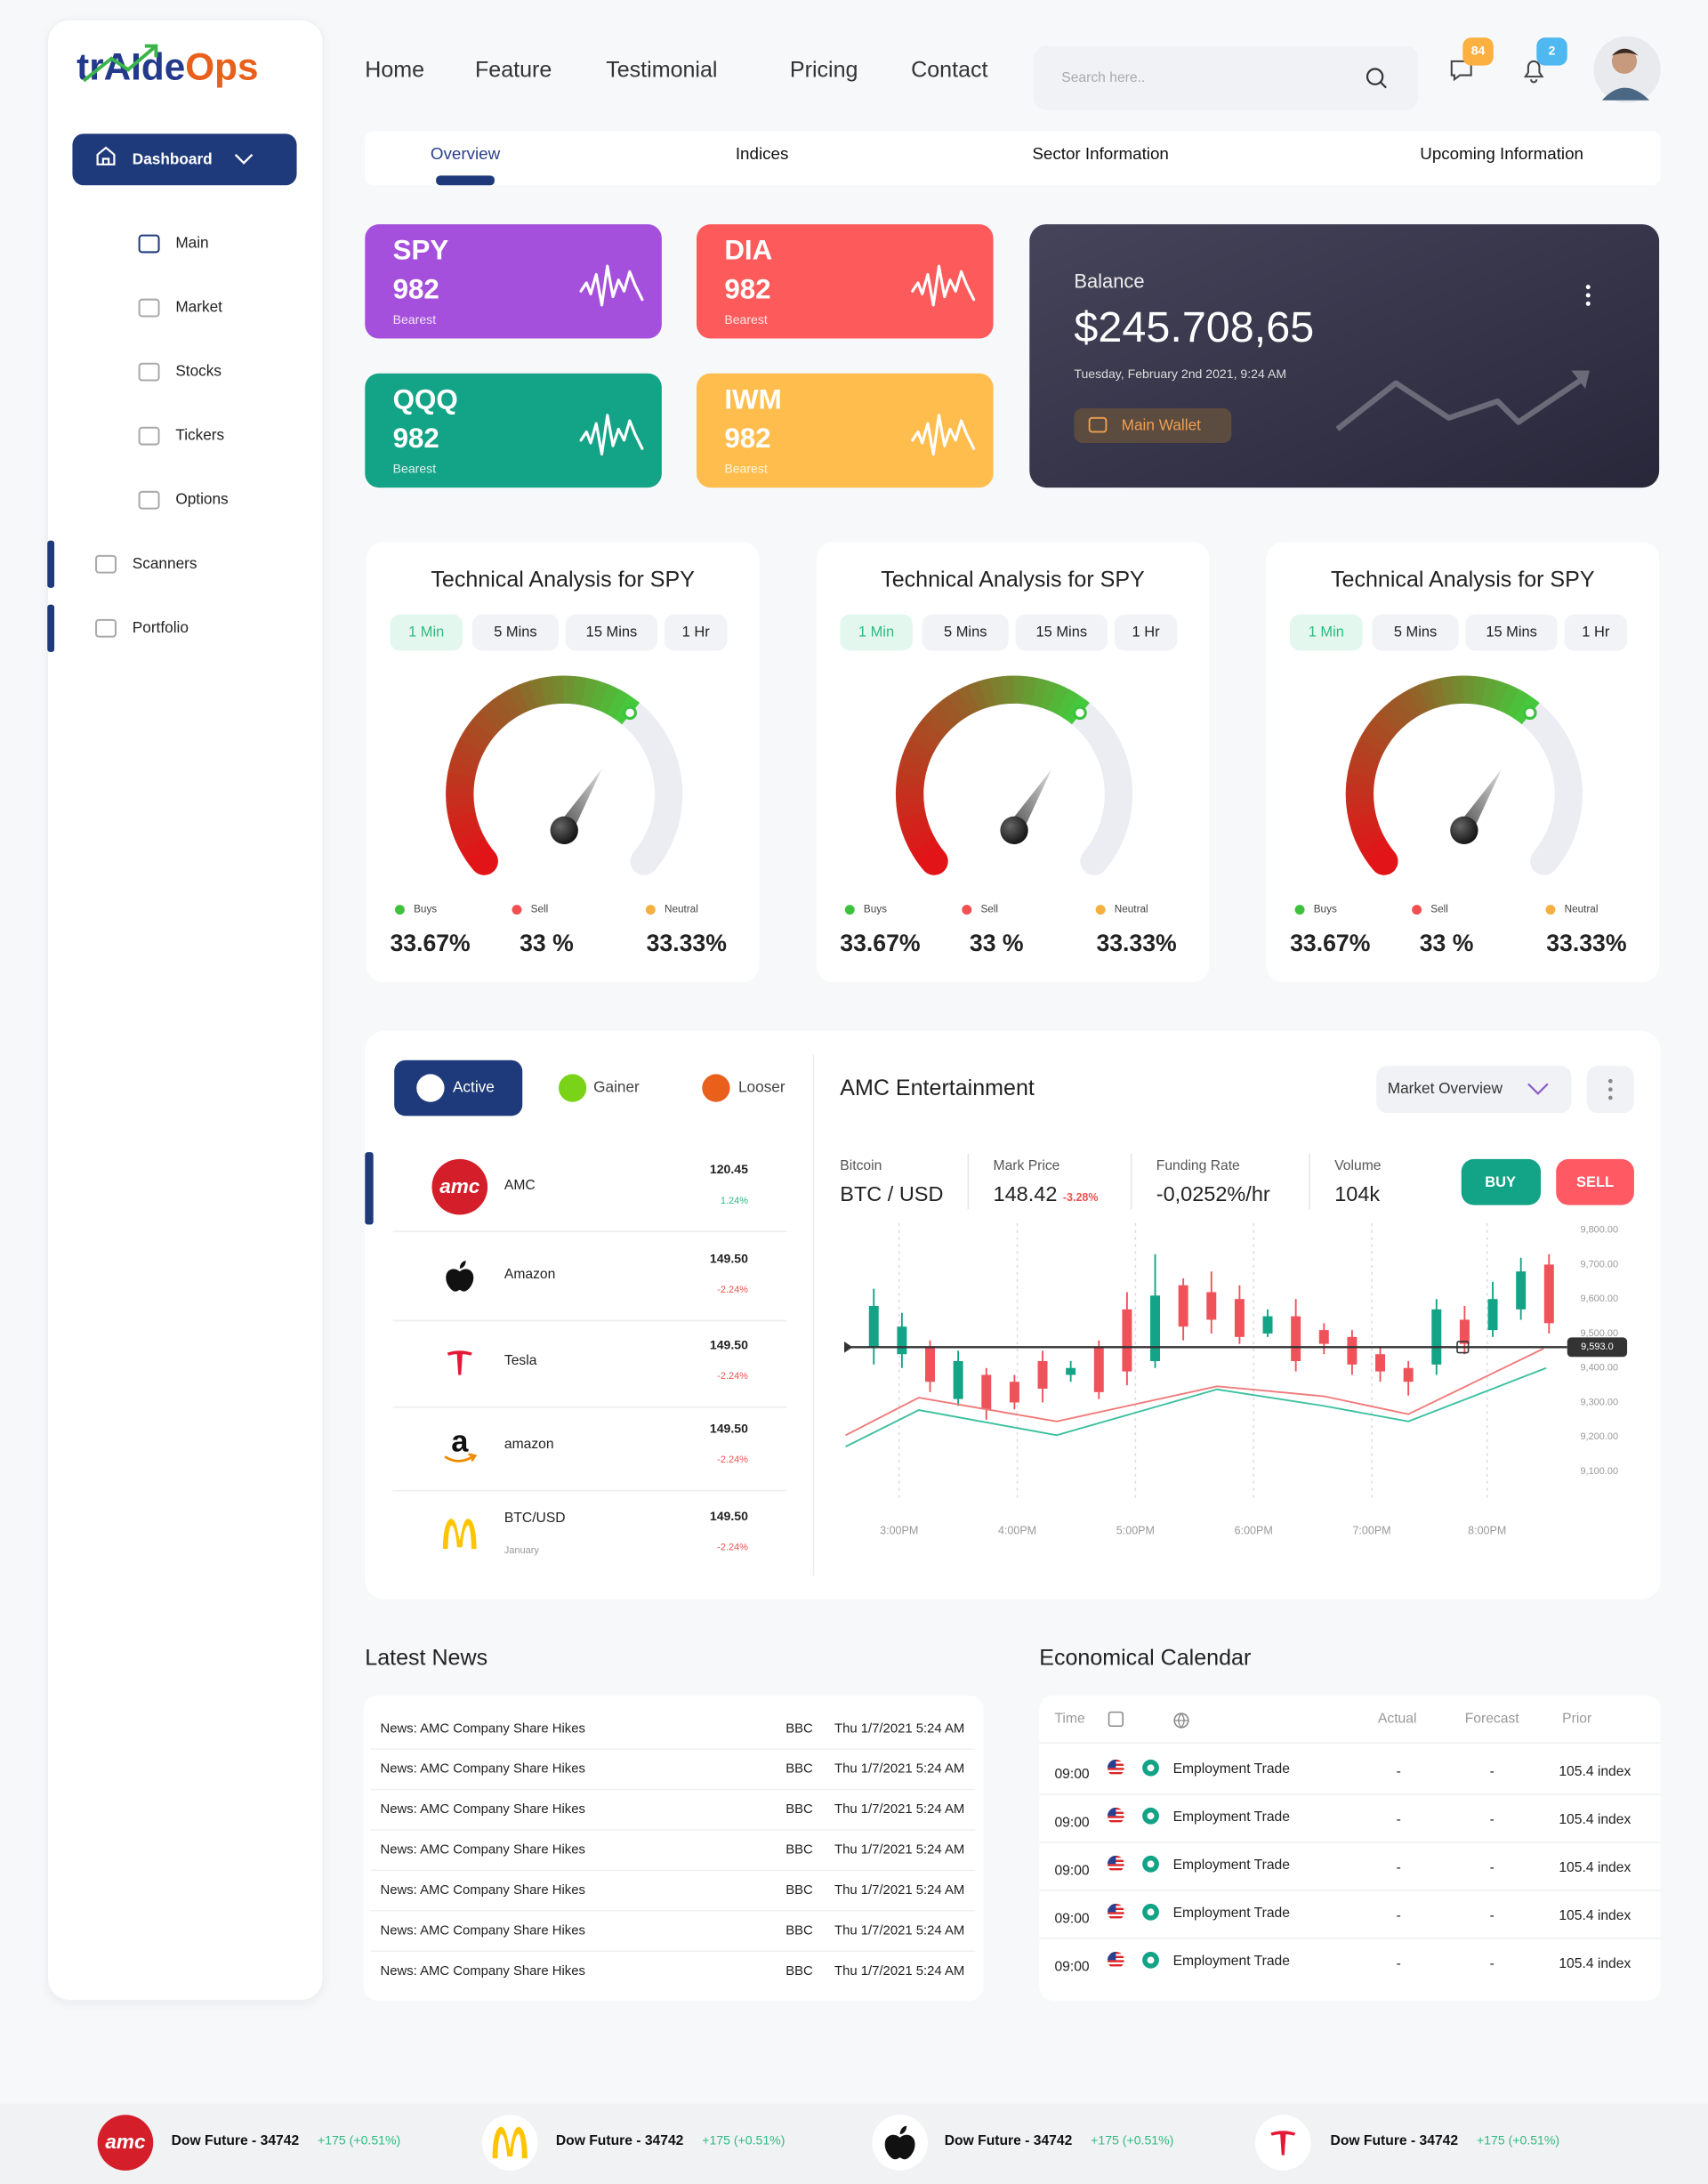 This screenshot has height=2184, width=1708. What do you see at coordinates (824, 69) in the screenshot?
I see `nav-link: Pricing` at bounding box center [824, 69].